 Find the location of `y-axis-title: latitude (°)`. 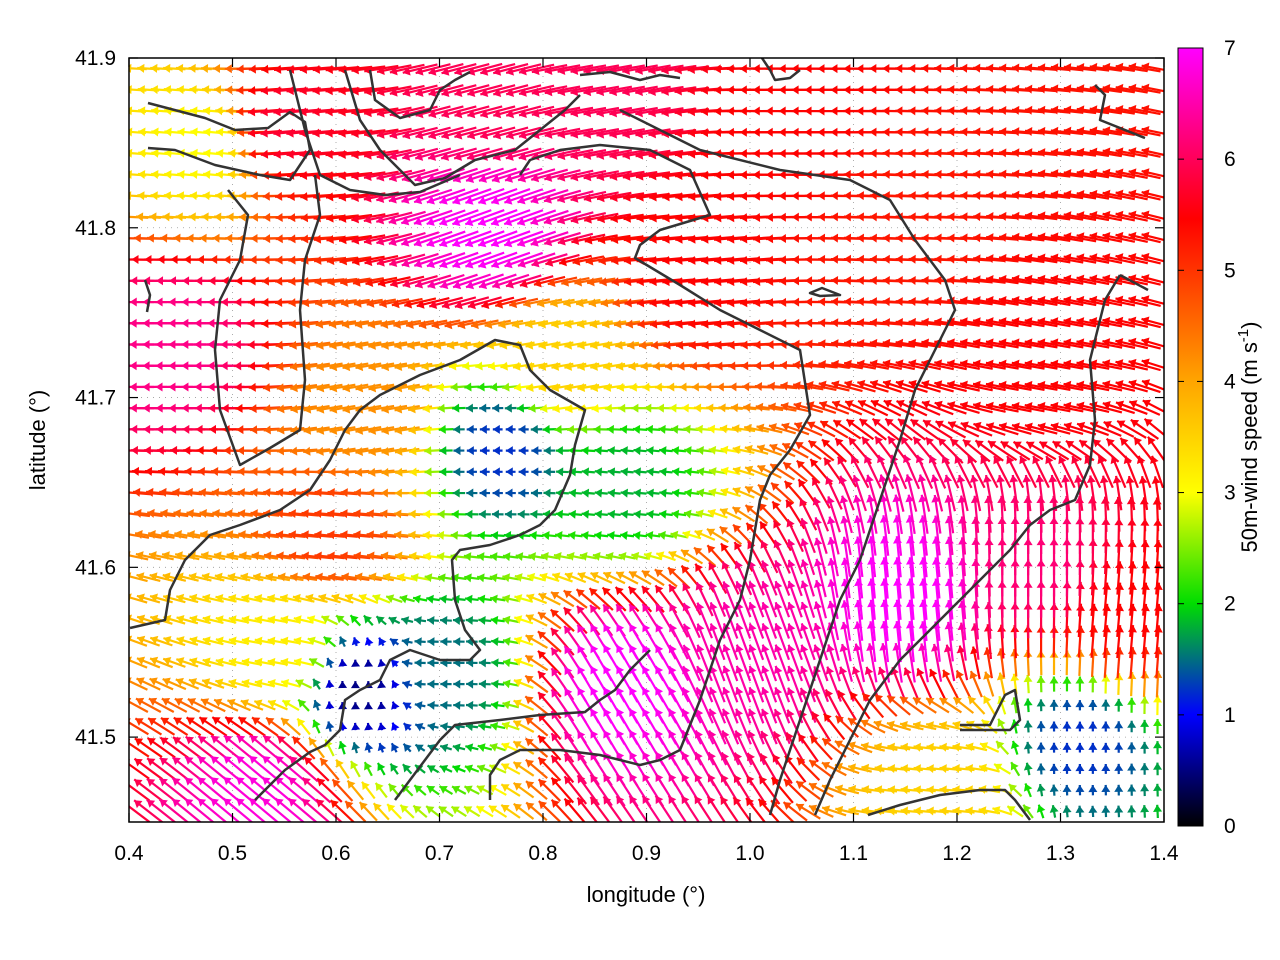

y-axis-title: latitude (°) is located at coordinates (37, 440).